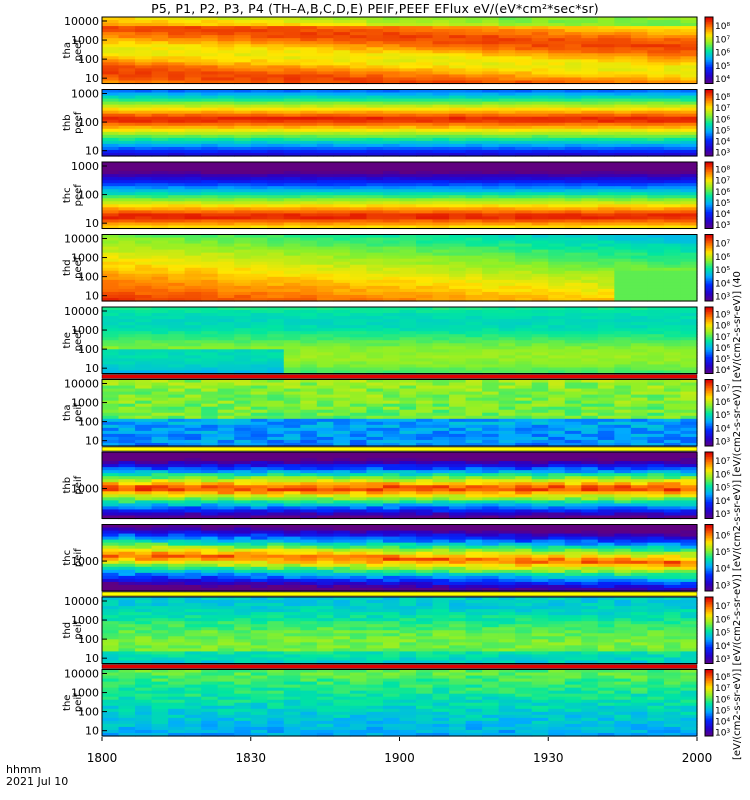 The height and width of the screenshot is (800, 750). I want to click on colorbar-tick-label: 10⁶, so click(722, 258).